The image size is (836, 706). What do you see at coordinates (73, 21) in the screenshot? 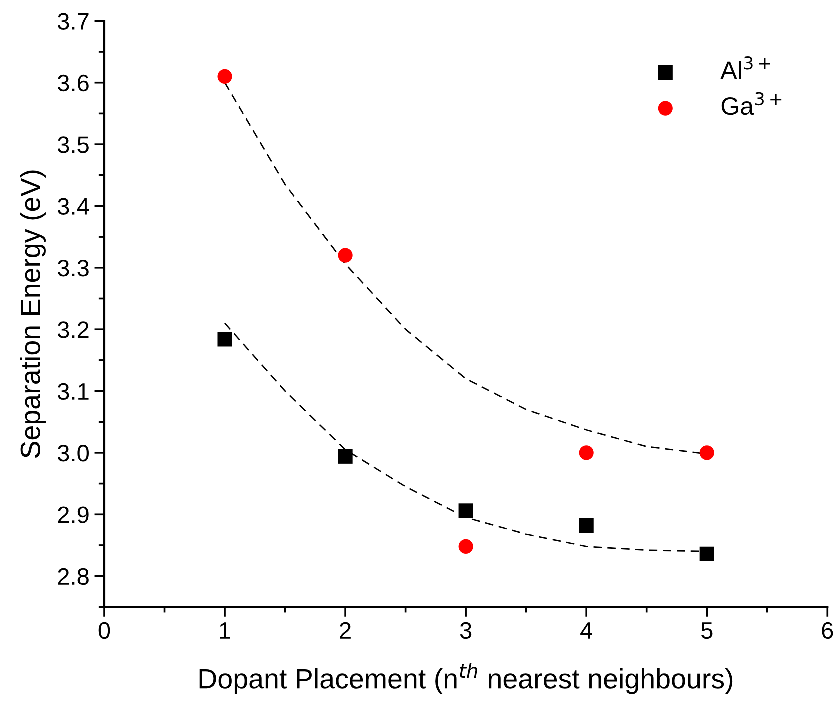
I see `y-tick-label: 3.7` at bounding box center [73, 21].